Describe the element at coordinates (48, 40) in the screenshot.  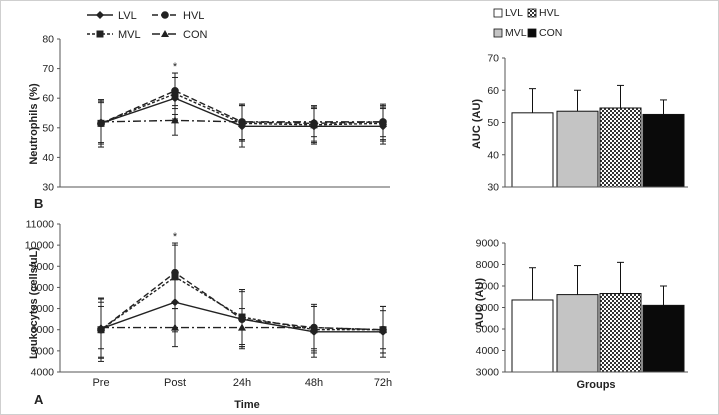
I see `y-tick-label: 80` at that location.